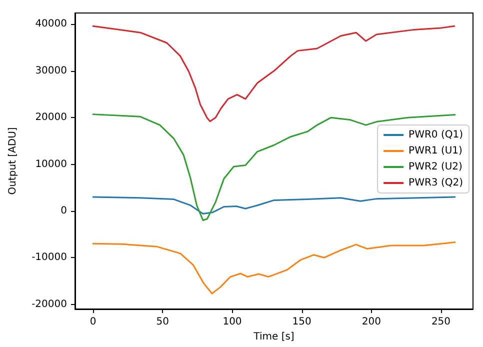  What do you see at coordinates (49, 258) in the screenshot?
I see `y-tick-label: -10000` at bounding box center [49, 258].